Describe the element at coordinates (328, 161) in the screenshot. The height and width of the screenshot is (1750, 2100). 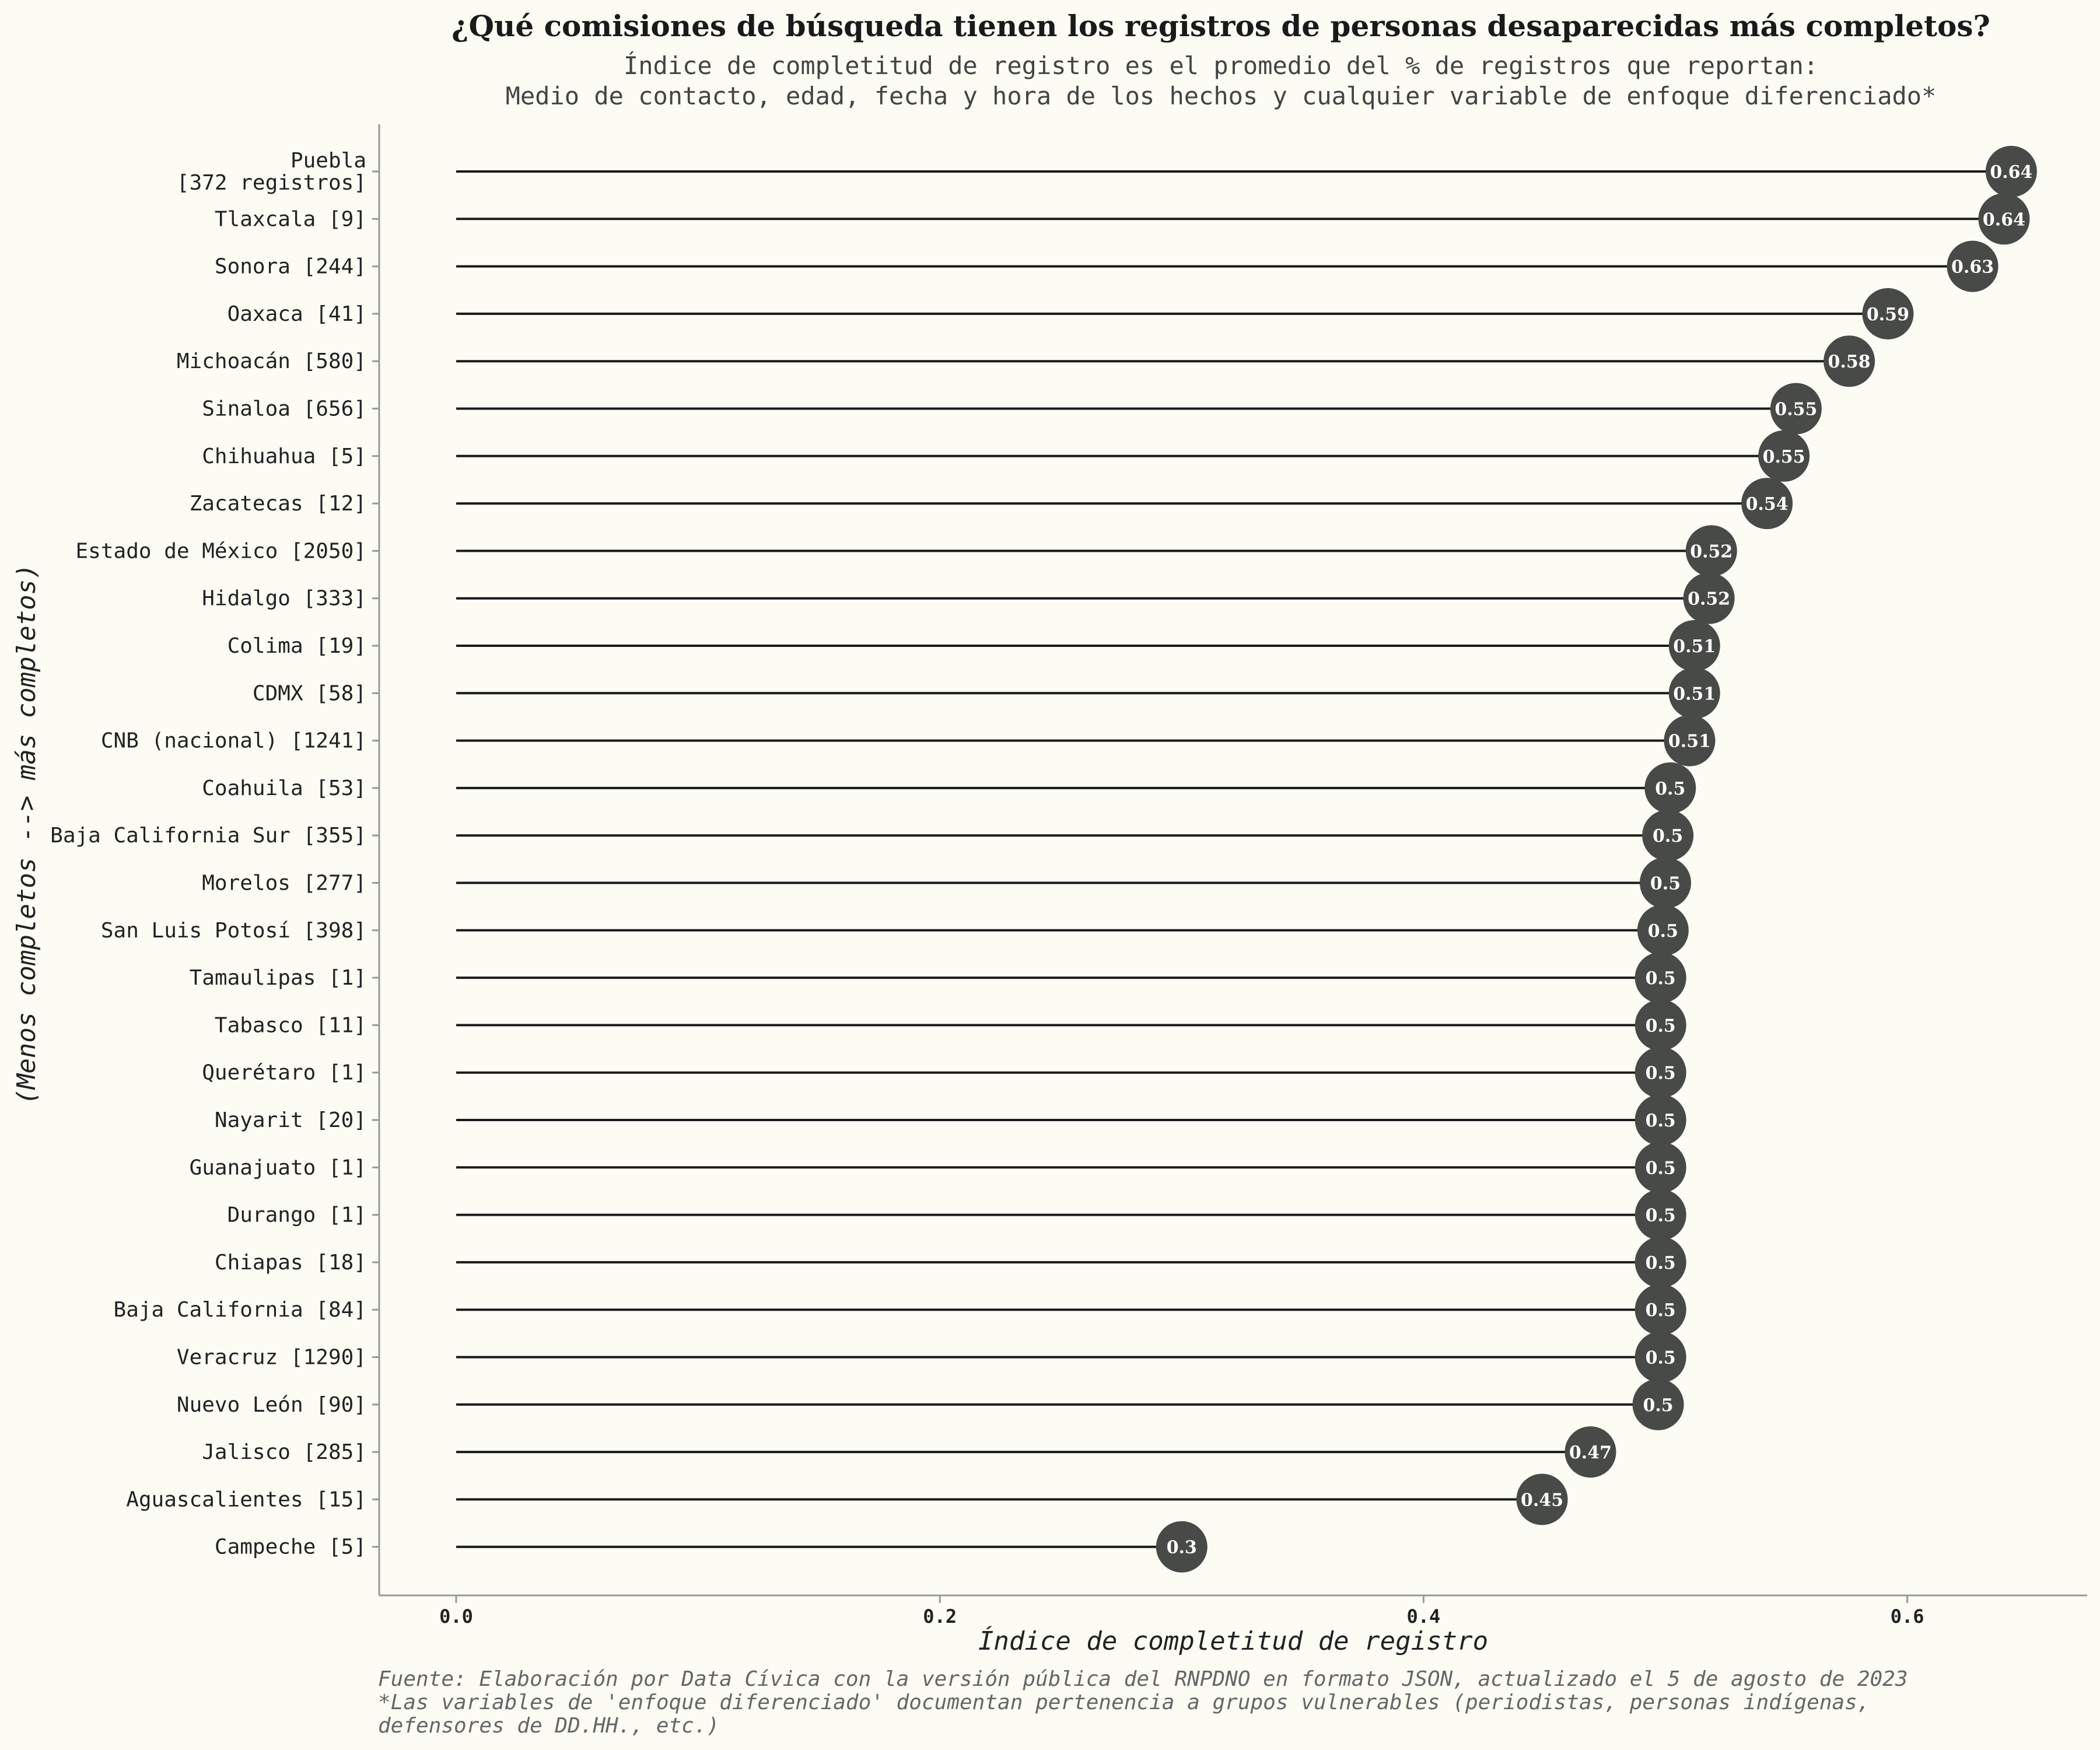
I see `y-tick-label: Puebla` at that location.